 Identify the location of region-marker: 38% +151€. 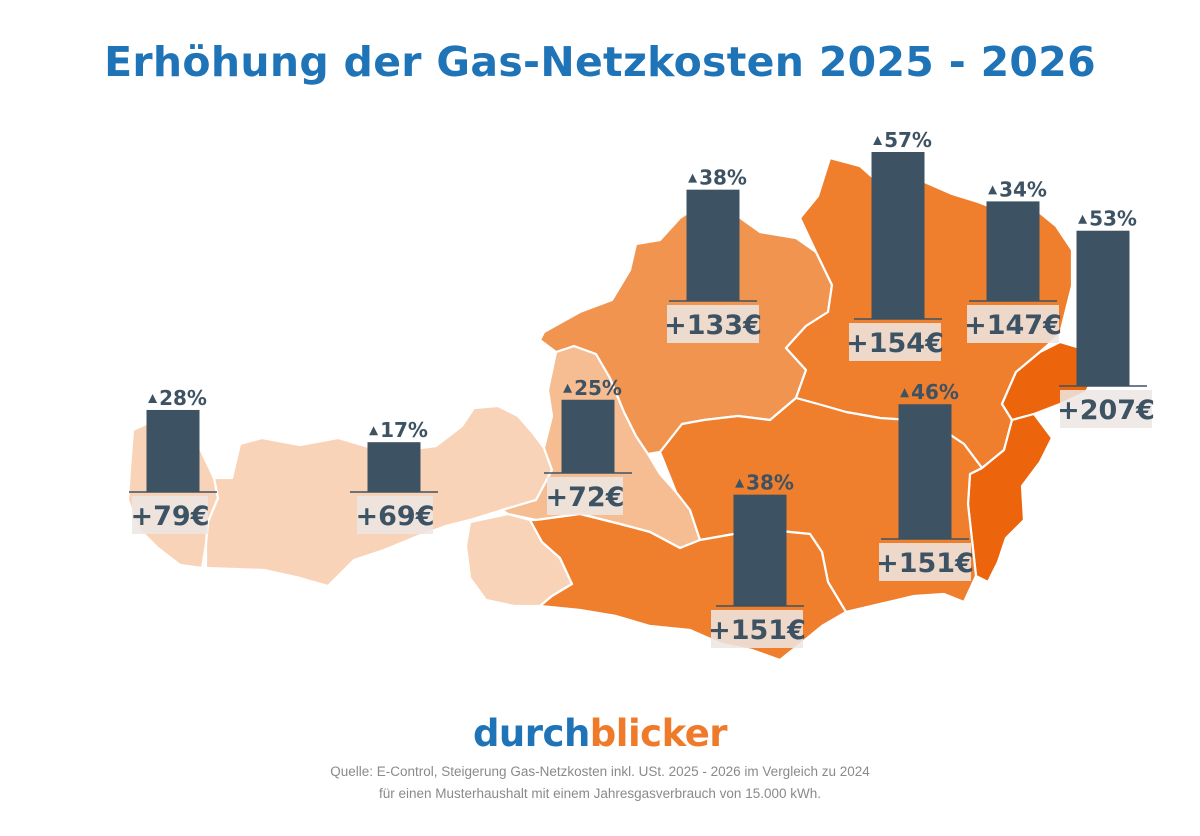
(757, 559).